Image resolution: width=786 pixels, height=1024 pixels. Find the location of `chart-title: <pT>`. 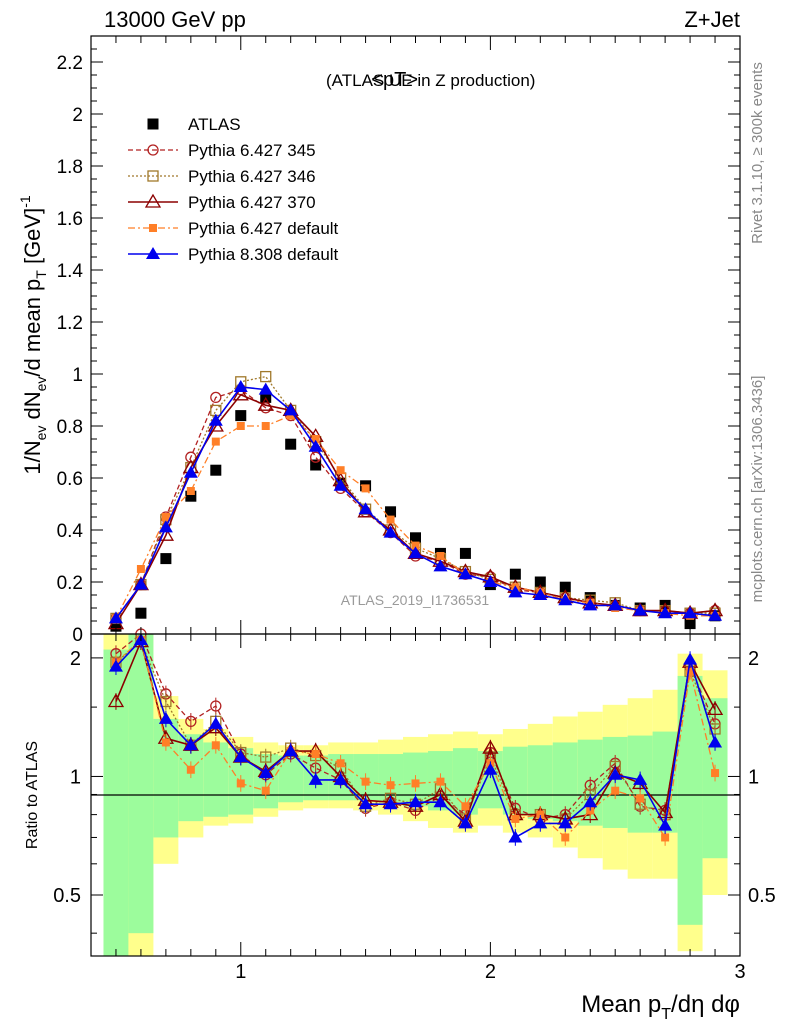

chart-title: <pT> is located at coordinates (394, 80).